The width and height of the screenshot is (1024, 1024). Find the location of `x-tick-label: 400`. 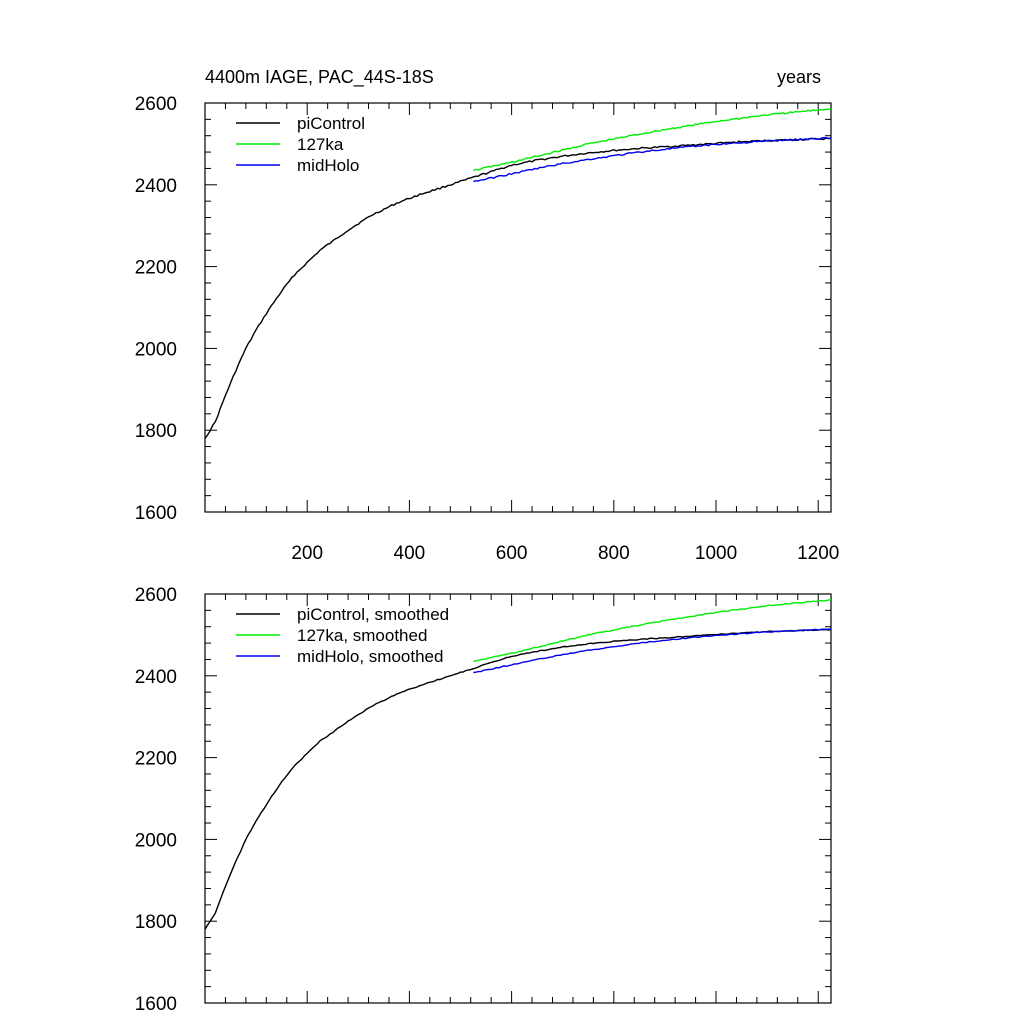

x-tick-label: 400 is located at coordinates (410, 553).